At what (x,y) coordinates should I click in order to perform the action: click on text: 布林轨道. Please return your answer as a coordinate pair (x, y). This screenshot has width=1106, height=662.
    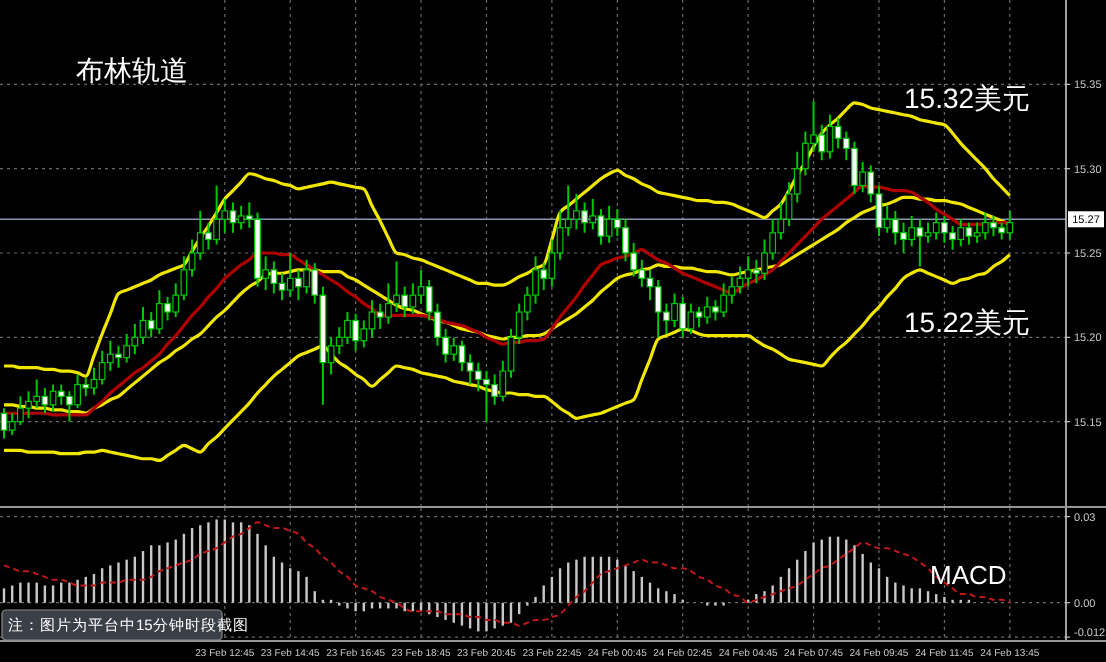
    Looking at the image, I should click on (132, 70).